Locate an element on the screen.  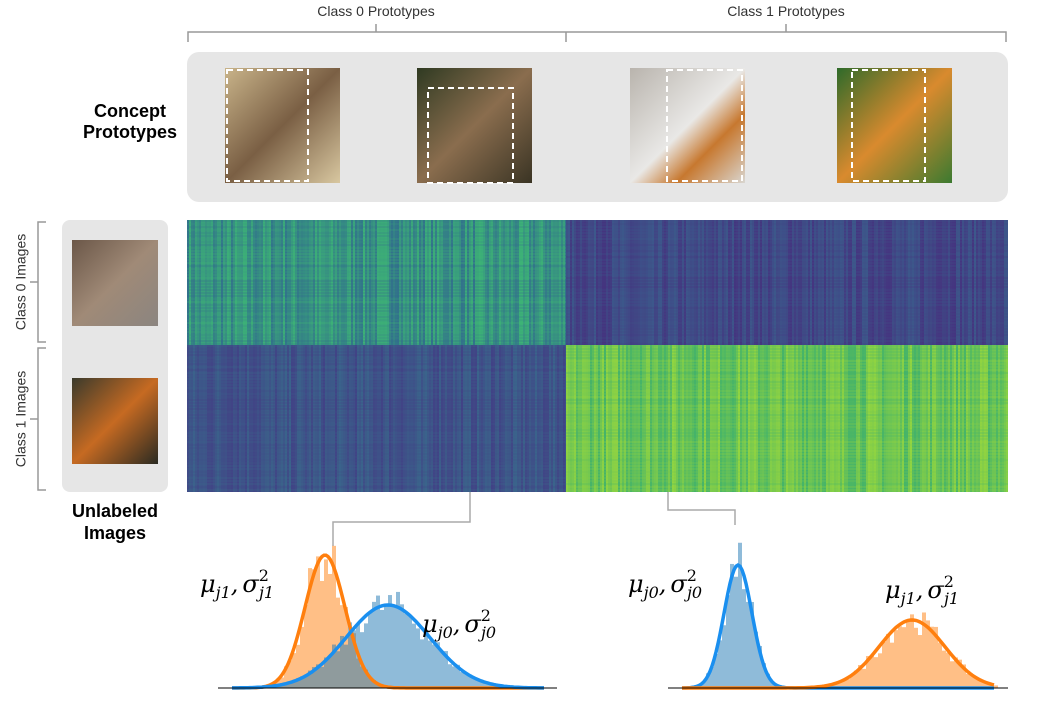
unlabeled-image is located at coordinates (115, 283).